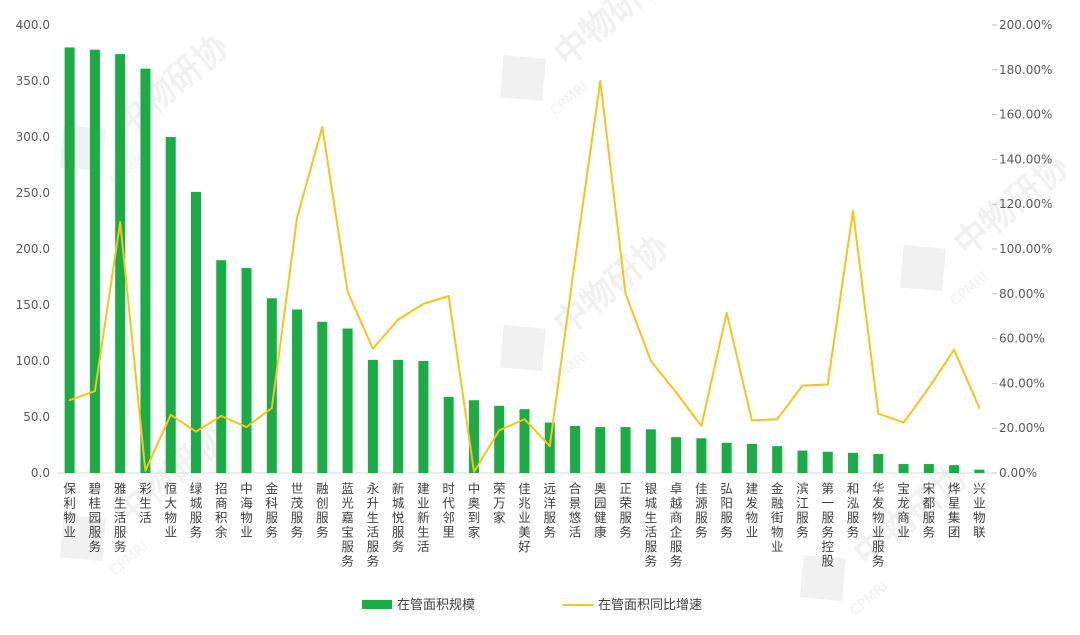 Image resolution: width=1080 pixels, height=635 pixels. I want to click on x-tick-label-char: 悠, so click(575, 517).